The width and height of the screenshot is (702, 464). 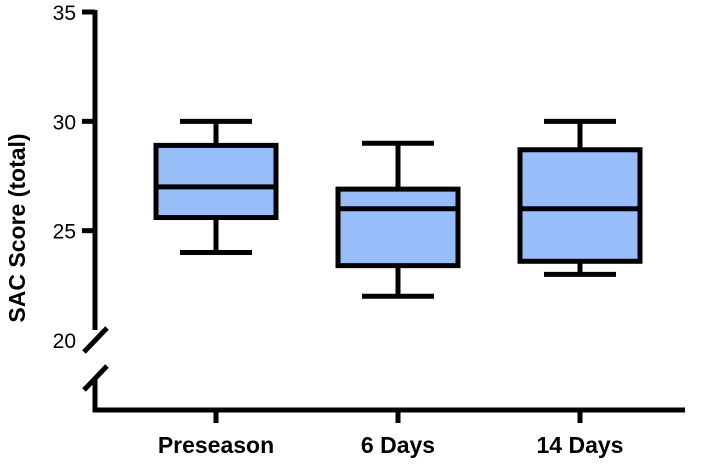 What do you see at coordinates (64, 13) in the screenshot?
I see `y-tick-label-35: 35` at bounding box center [64, 13].